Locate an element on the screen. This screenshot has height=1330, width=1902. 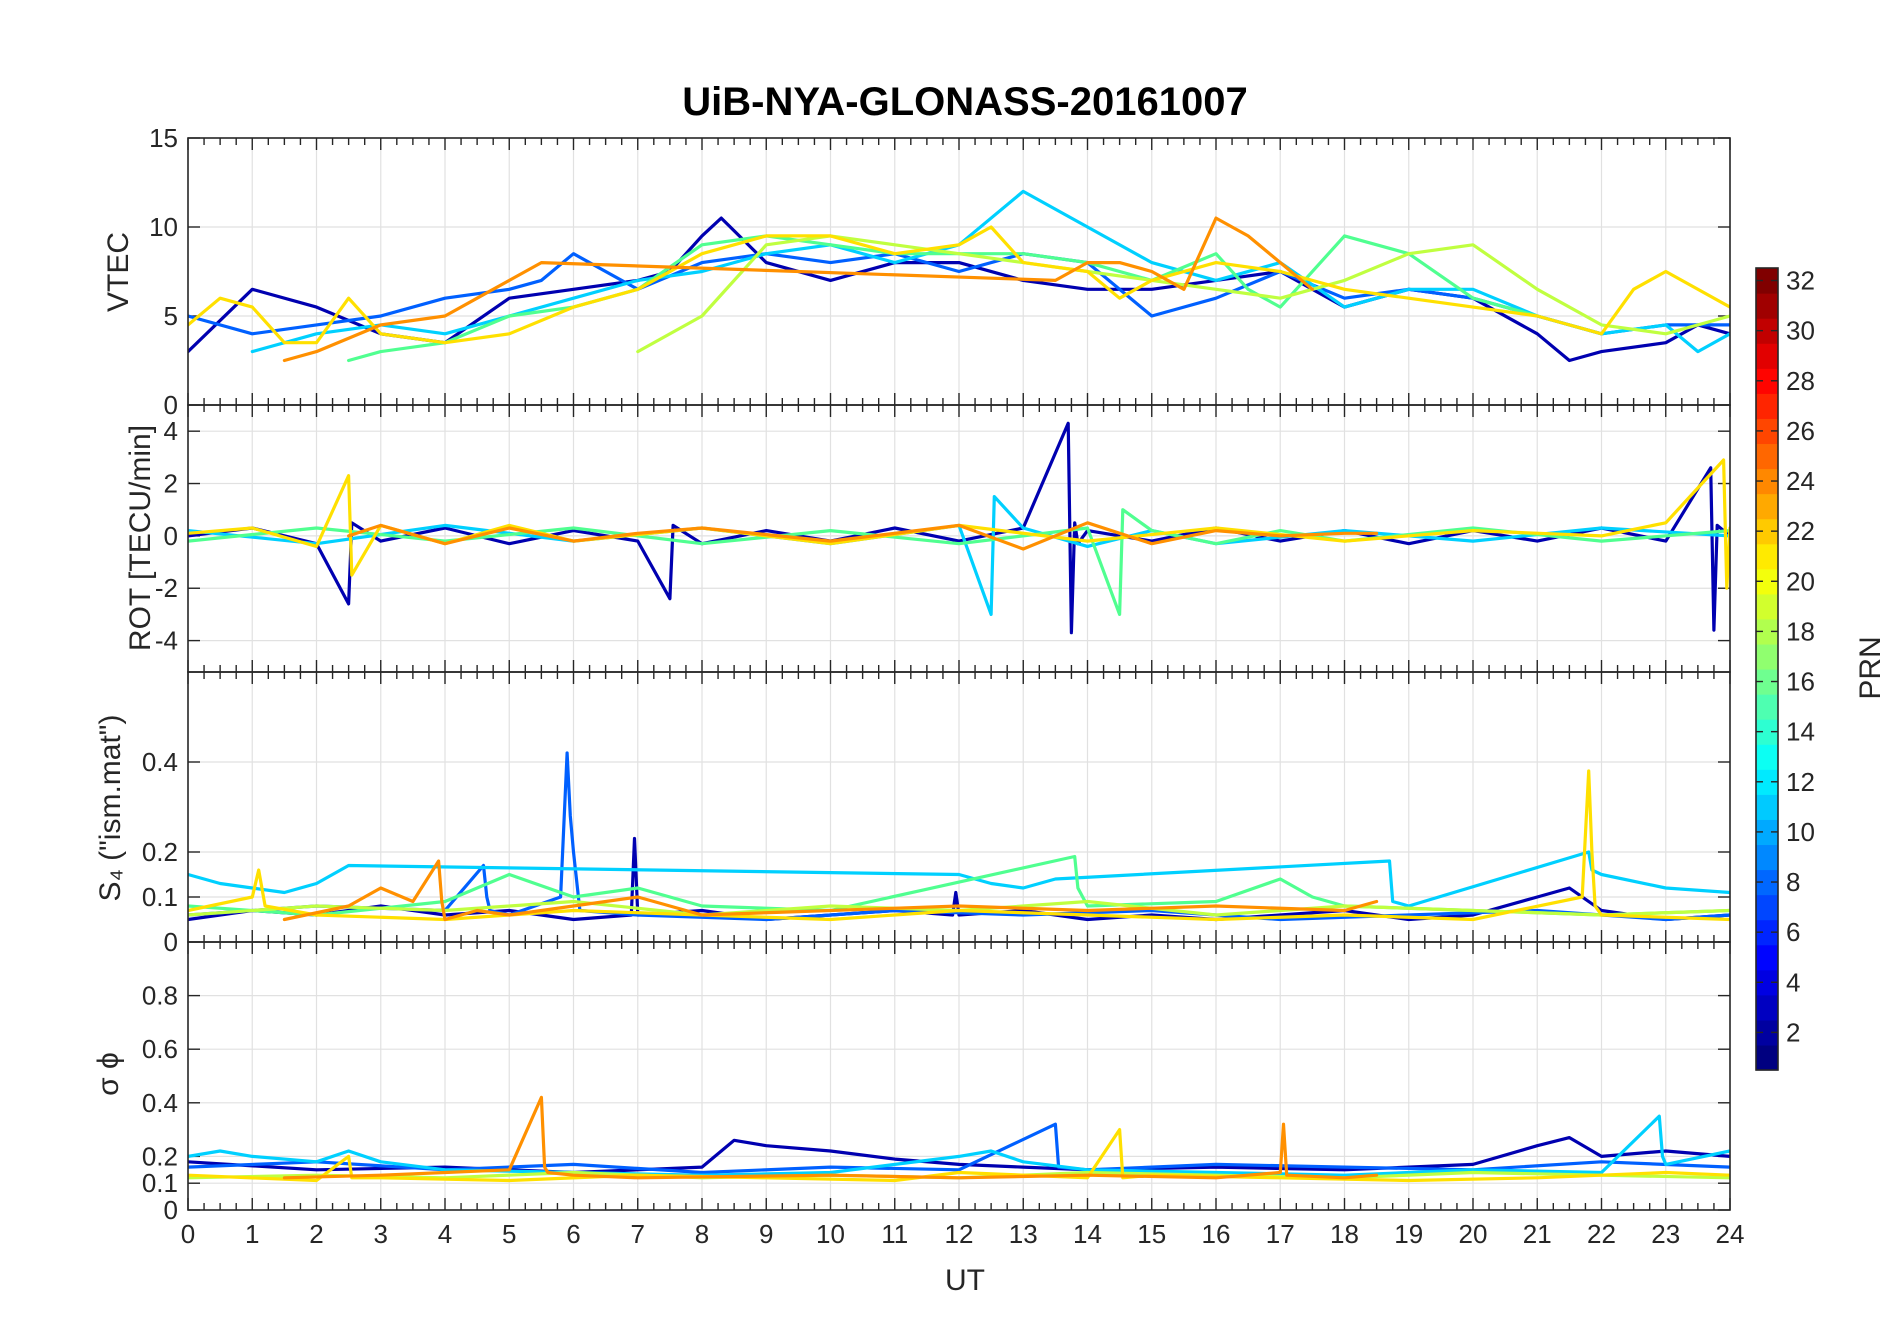
x-tick-label: 12 is located at coordinates (959, 1234).